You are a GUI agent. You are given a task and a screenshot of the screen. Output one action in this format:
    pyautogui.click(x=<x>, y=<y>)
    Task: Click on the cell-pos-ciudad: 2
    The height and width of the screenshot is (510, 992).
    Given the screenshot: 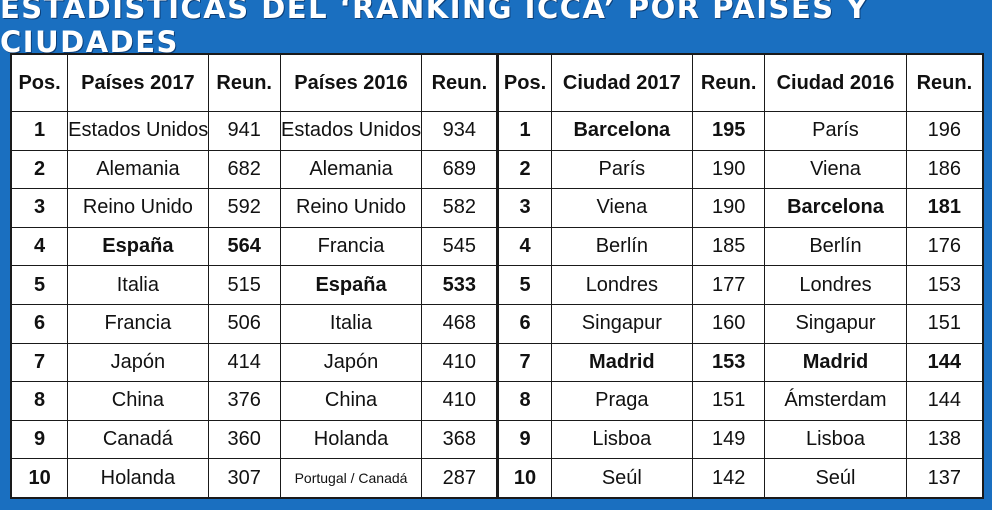 What is the action you would take?
    pyautogui.click(x=524, y=169)
    